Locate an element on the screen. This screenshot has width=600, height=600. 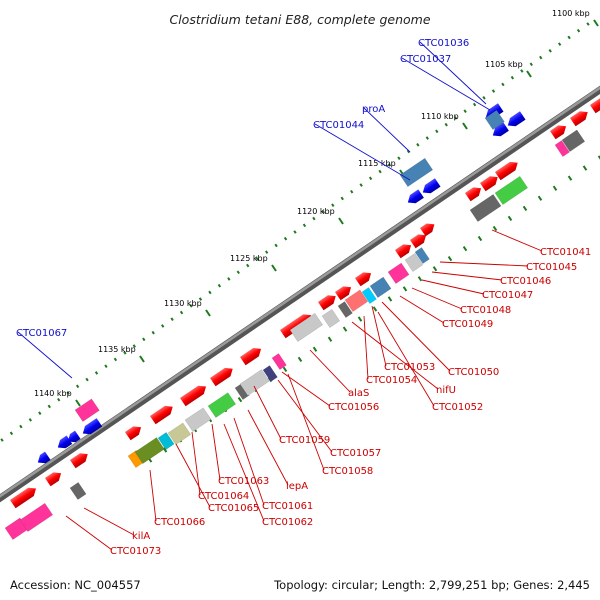
gene-label-0: CTC01036 is located at coordinates (443, 43).